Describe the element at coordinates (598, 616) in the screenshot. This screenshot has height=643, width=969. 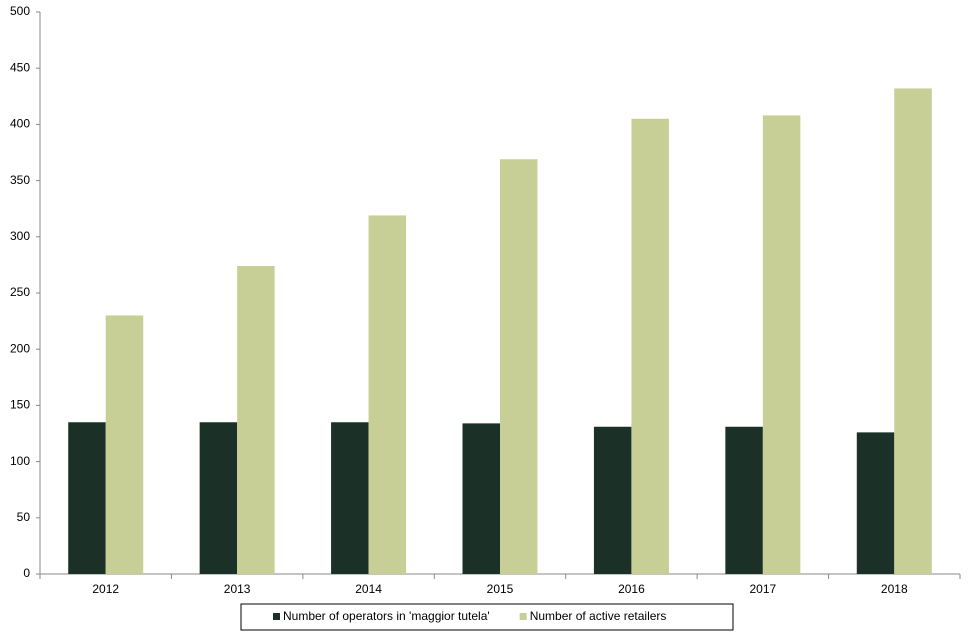
I see `legend-label: Number of active retailers` at that location.